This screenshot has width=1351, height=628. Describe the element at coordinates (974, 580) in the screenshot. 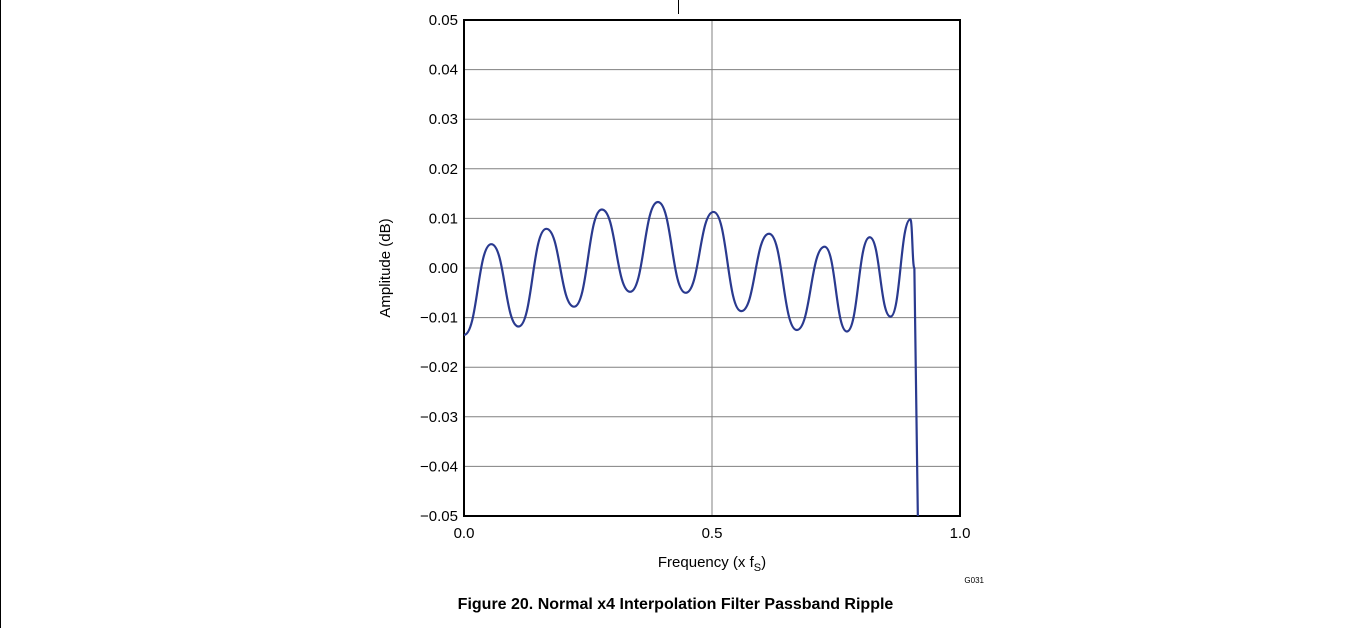

I see `figure-code-label: G031` at that location.